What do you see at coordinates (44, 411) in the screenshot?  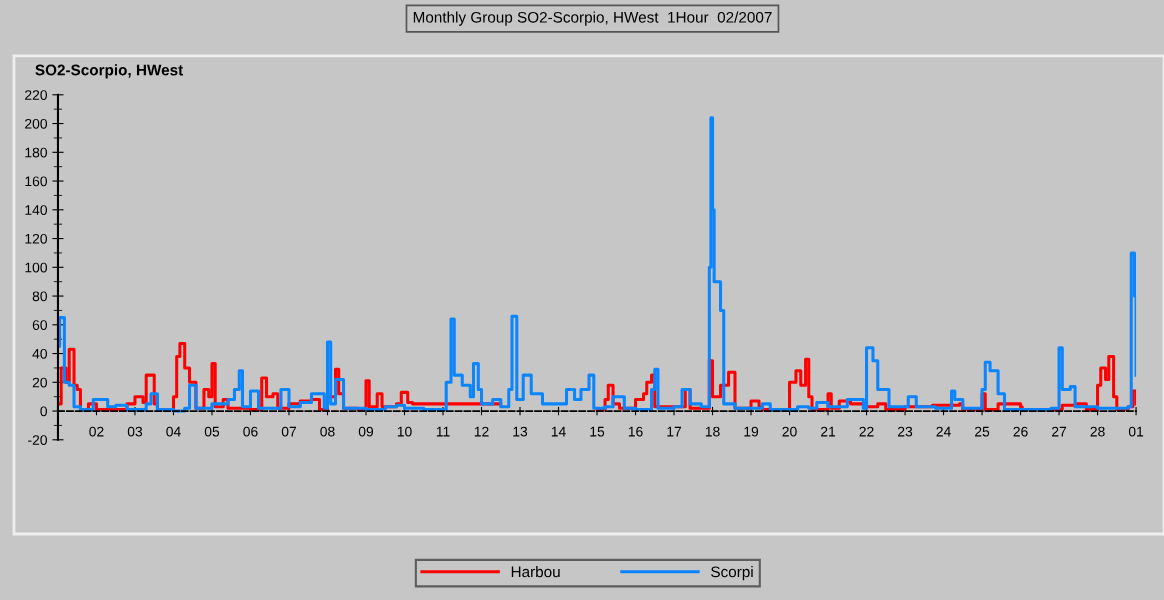 I see `y-tick-label: 0` at bounding box center [44, 411].